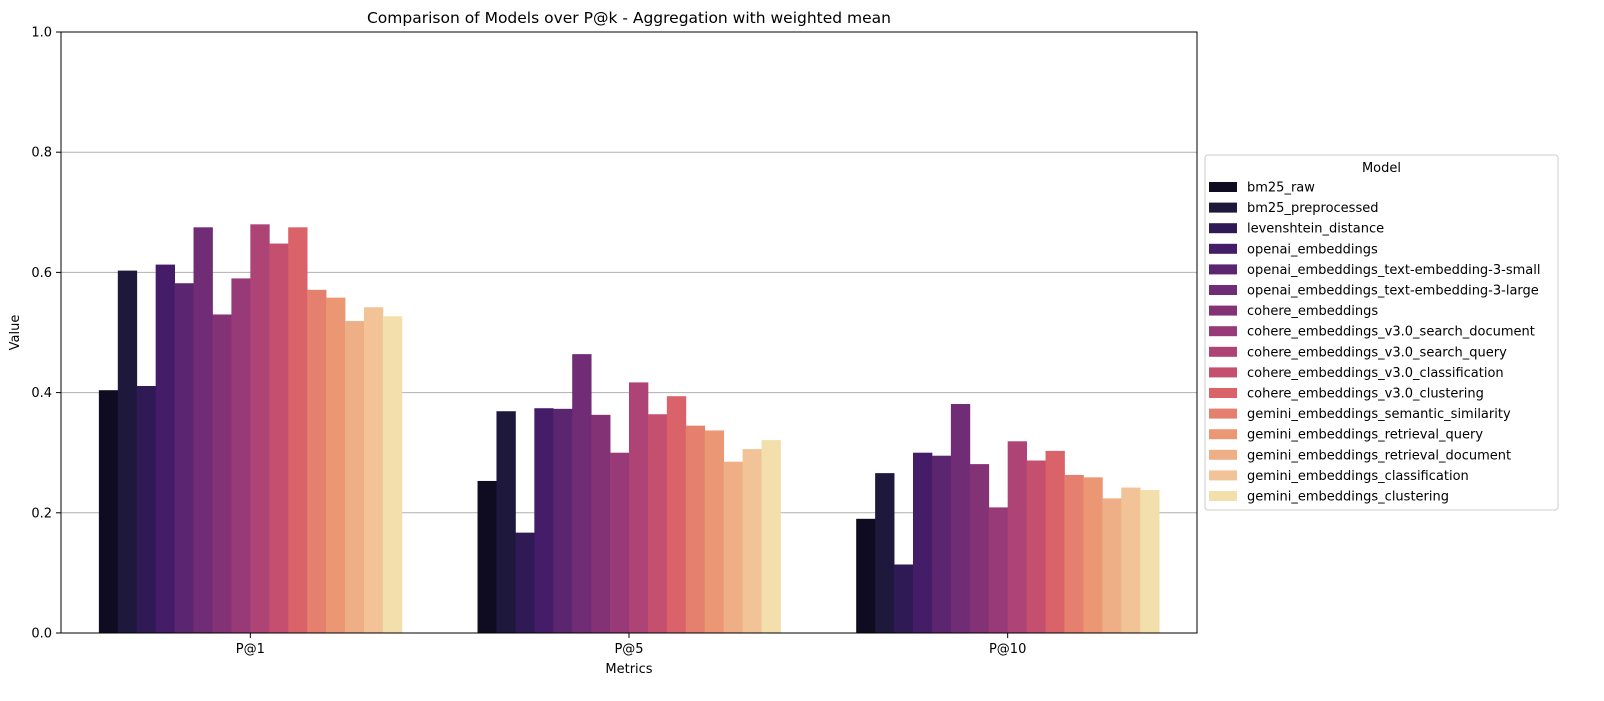 The width and height of the screenshot is (1604, 701). What do you see at coordinates (1131, 560) in the screenshot?
I see `bar-gemini_embeddings_classification-P@10` at bounding box center [1131, 560].